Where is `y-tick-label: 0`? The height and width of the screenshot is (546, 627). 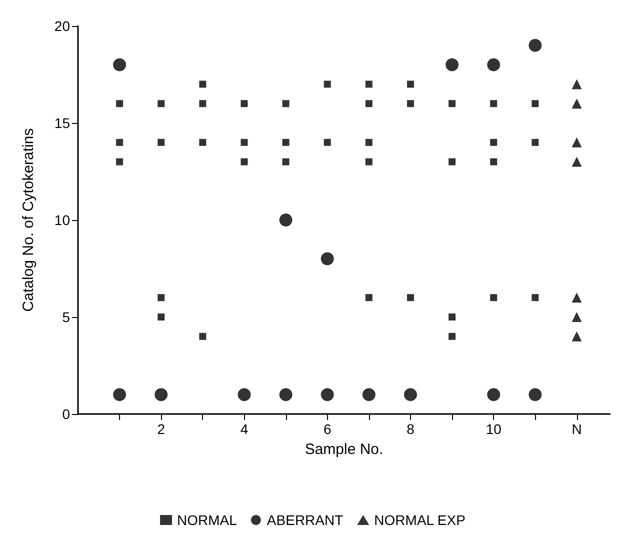 y-tick-label: 0 is located at coordinates (66, 414).